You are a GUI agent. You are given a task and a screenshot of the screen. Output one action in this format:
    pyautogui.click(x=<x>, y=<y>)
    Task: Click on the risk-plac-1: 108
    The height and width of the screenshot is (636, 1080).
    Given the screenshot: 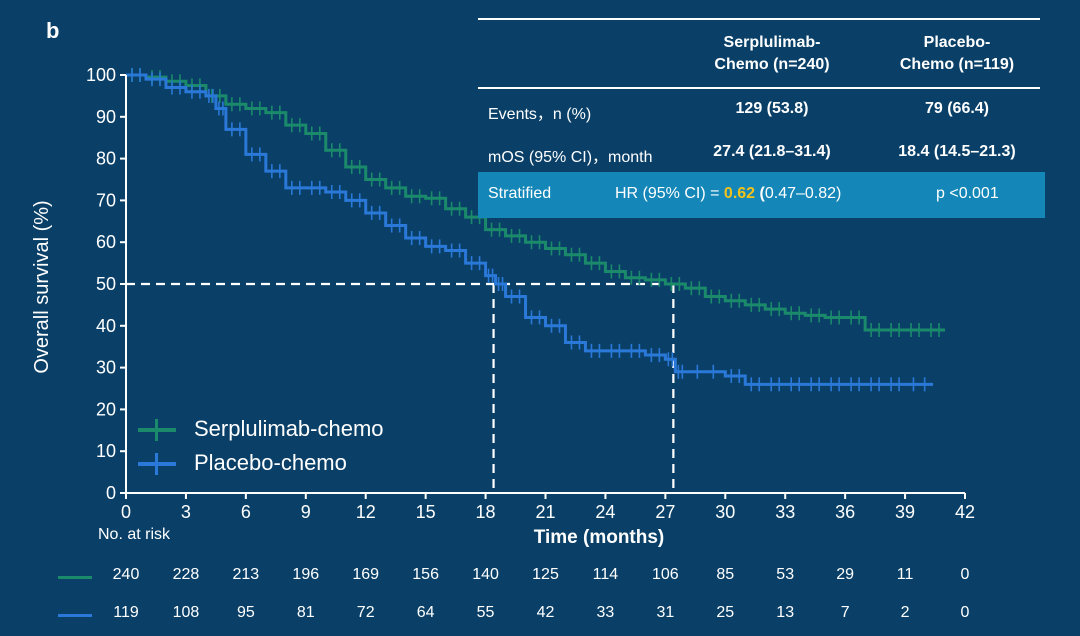 What is the action you would take?
    pyautogui.click(x=186, y=612)
    